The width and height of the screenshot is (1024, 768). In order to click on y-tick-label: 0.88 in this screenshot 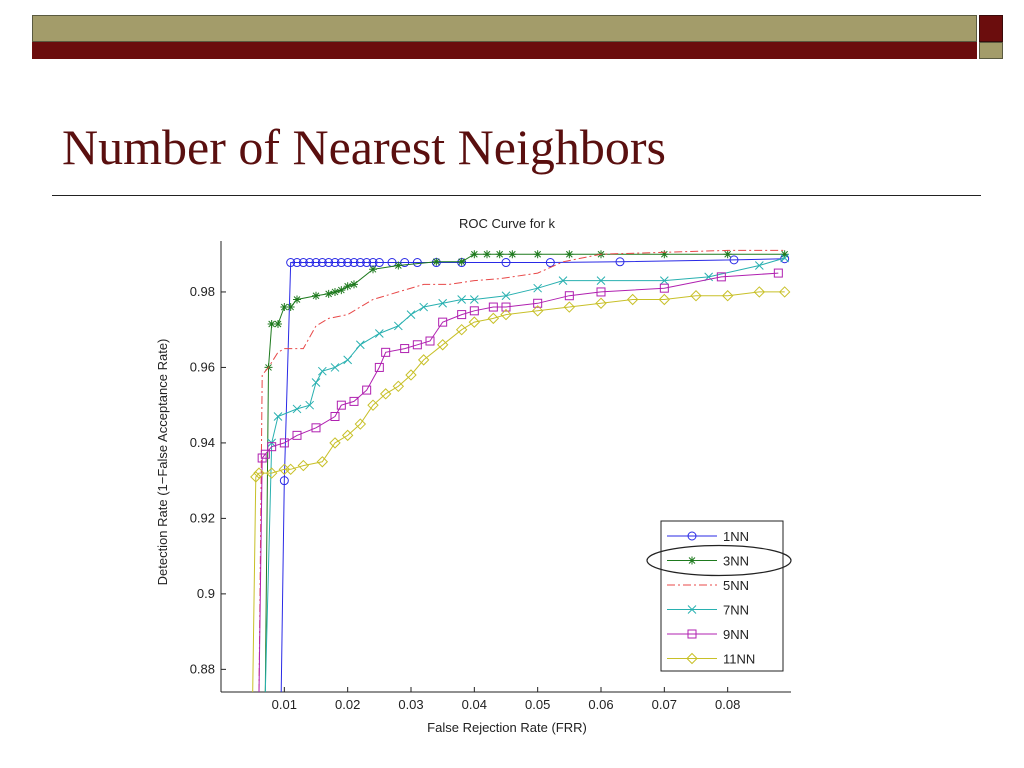, I will do `click(202, 668)`.